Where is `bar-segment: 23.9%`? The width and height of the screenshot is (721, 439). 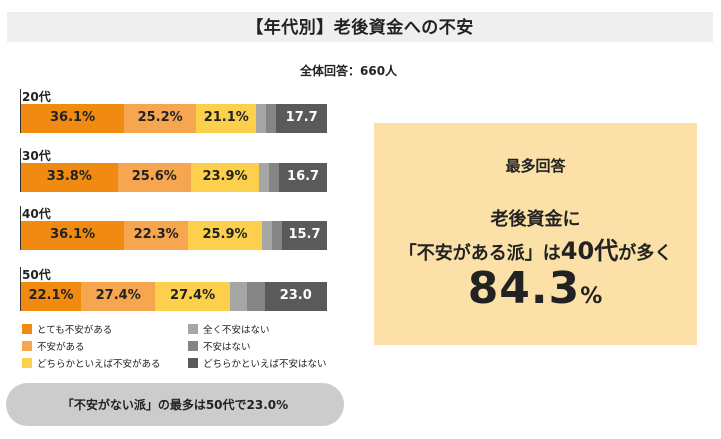 bar-segment: 23.9% is located at coordinates (225, 177).